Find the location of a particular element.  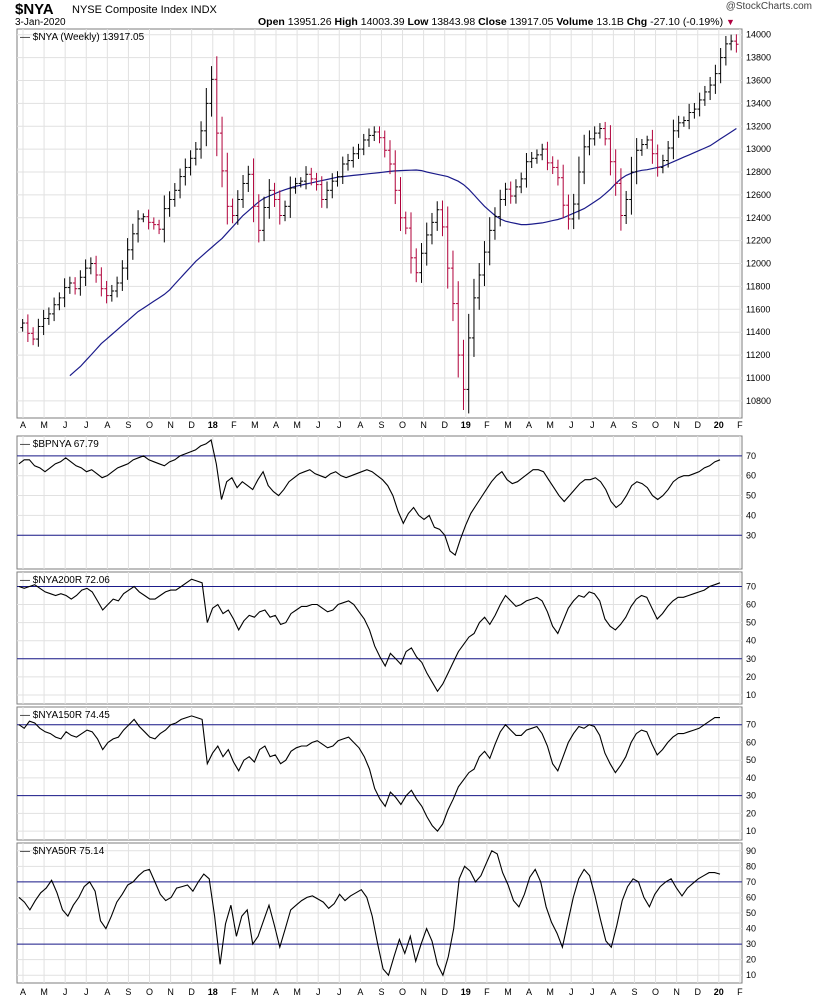

x-tick-label: O is located at coordinates (149, 425).